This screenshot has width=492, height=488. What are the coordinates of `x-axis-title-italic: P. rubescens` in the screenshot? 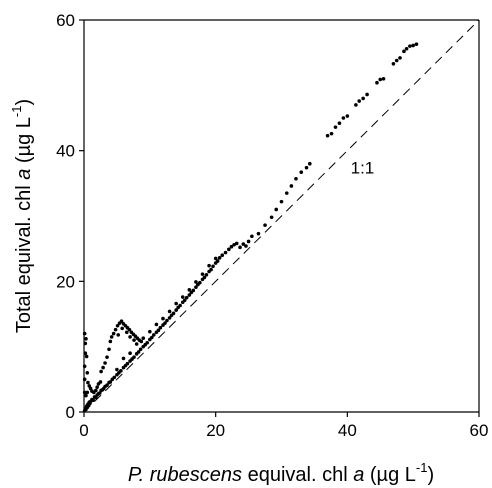 It's located at (185, 475).